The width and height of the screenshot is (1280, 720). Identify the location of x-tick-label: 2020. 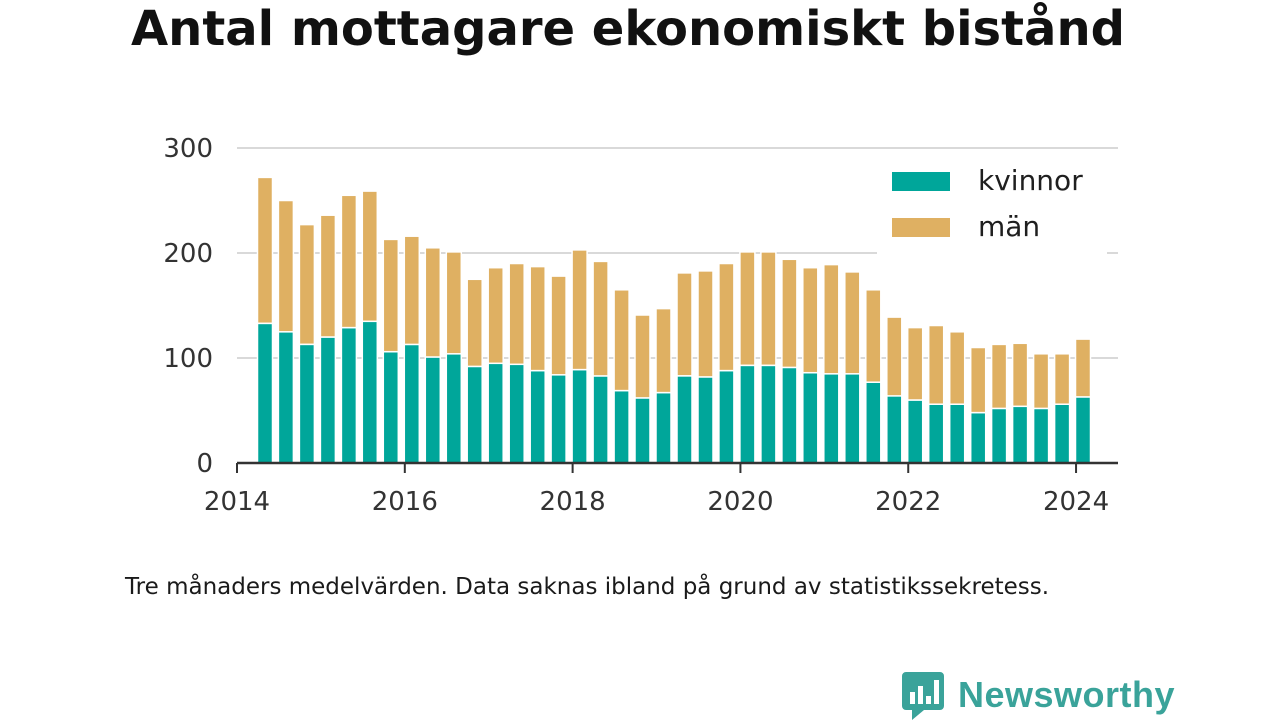
(740, 502).